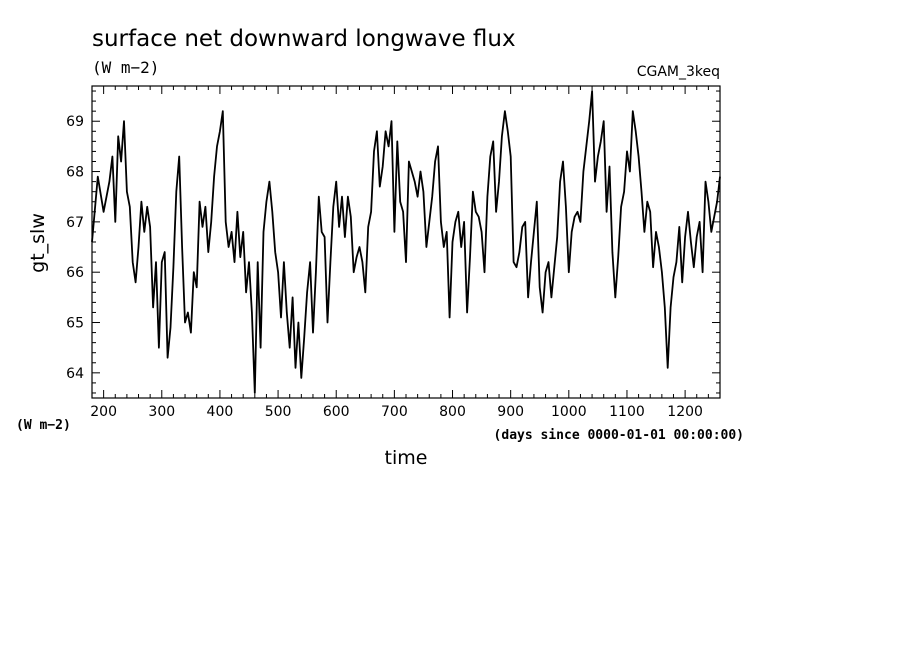 This screenshot has width=904, height=654. Describe the element at coordinates (619, 435) in the screenshot. I see `x-axis-units: (days since 0000-01-01 00:00:00)` at that location.